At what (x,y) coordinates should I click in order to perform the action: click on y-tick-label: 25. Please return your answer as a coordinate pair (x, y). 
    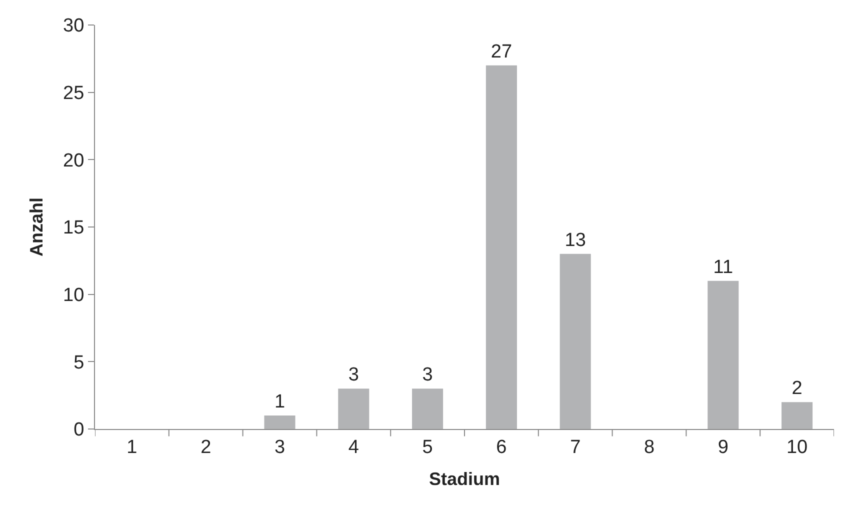
    Looking at the image, I should click on (73, 93).